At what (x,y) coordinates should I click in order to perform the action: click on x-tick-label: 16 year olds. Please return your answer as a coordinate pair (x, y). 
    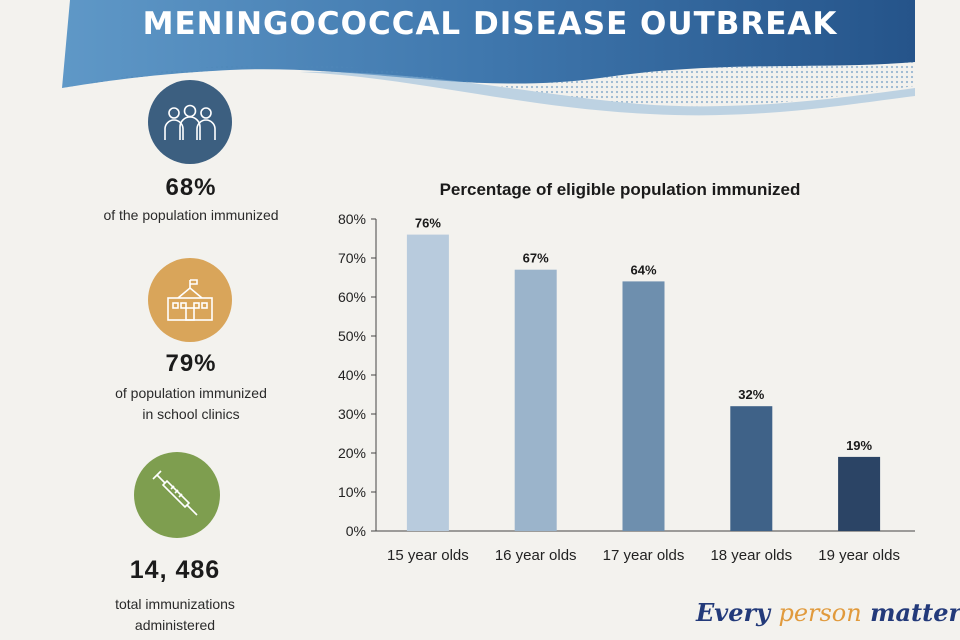
    Looking at the image, I should click on (536, 555).